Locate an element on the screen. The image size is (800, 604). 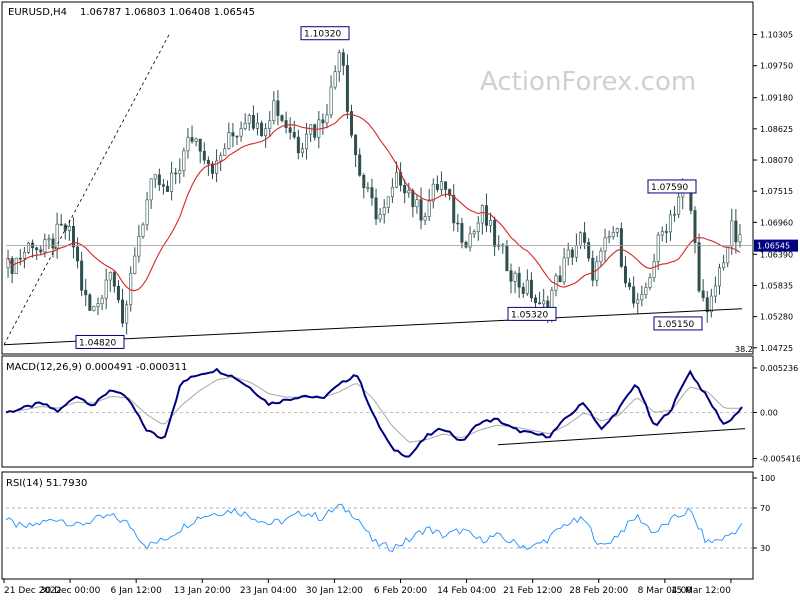
annotation-1.05150: 1.05150 is located at coordinates (678, 323).